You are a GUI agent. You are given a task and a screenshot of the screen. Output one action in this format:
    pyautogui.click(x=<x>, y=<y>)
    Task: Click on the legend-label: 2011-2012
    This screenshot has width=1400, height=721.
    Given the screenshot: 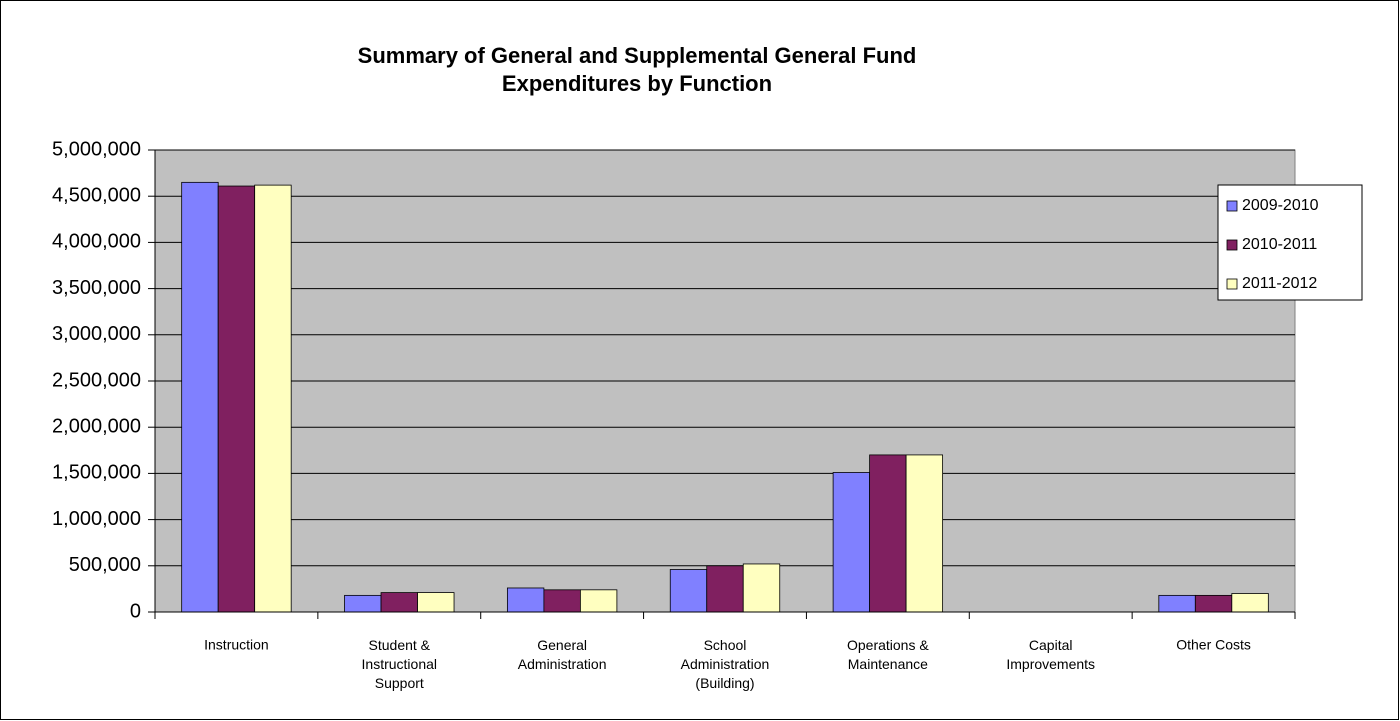 What is the action you would take?
    pyautogui.click(x=1279, y=283)
    